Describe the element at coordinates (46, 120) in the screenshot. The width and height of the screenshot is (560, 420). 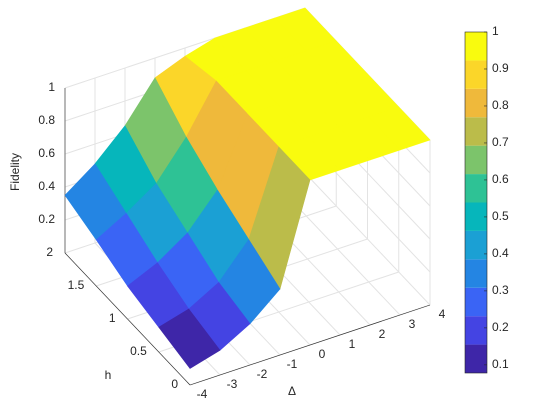
I see `z-tick-label: 0.8` at that location.